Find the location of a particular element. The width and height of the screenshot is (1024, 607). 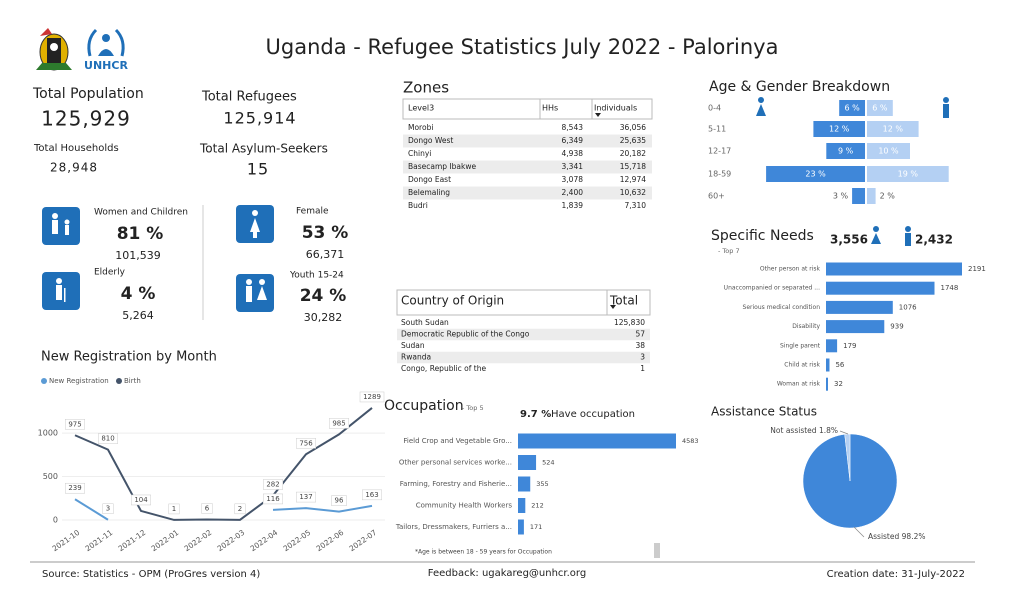

data-label: 3 % is located at coordinates (841, 196).